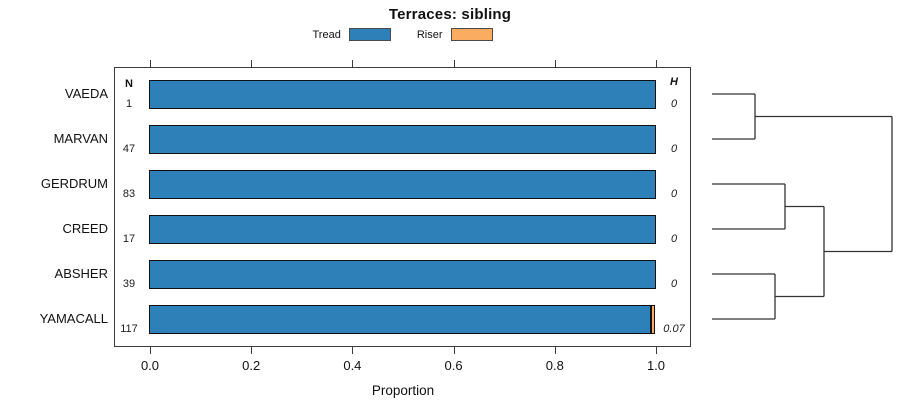 The width and height of the screenshot is (900, 420). What do you see at coordinates (369, 34) in the screenshot?
I see `tread-color-swatch` at bounding box center [369, 34].